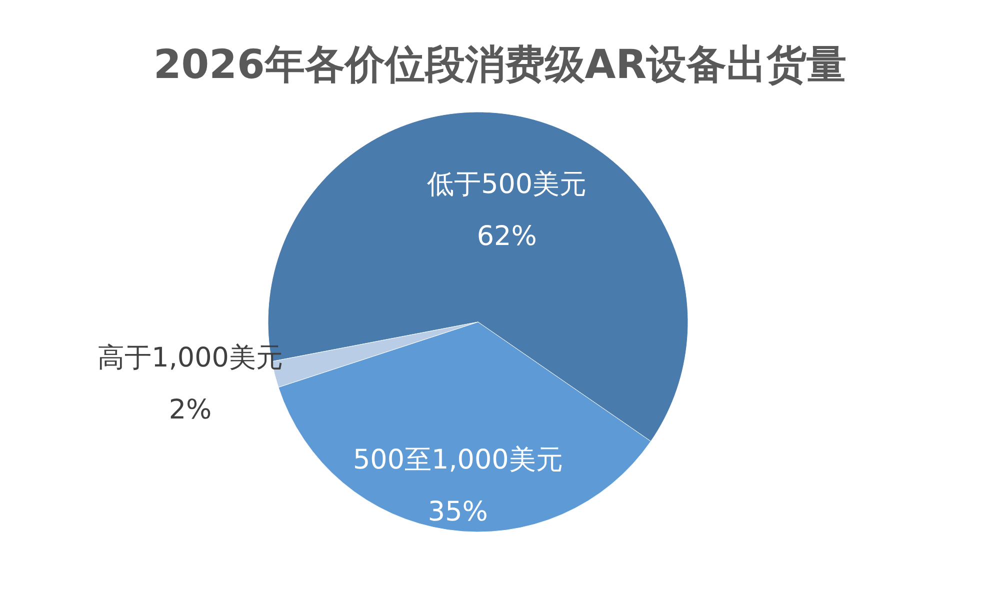 The height and width of the screenshot is (613, 1000). What do you see at coordinates (500, 65) in the screenshot?
I see `chart-title: 2026年各价位段消费级AR设备出货量` at bounding box center [500, 65].